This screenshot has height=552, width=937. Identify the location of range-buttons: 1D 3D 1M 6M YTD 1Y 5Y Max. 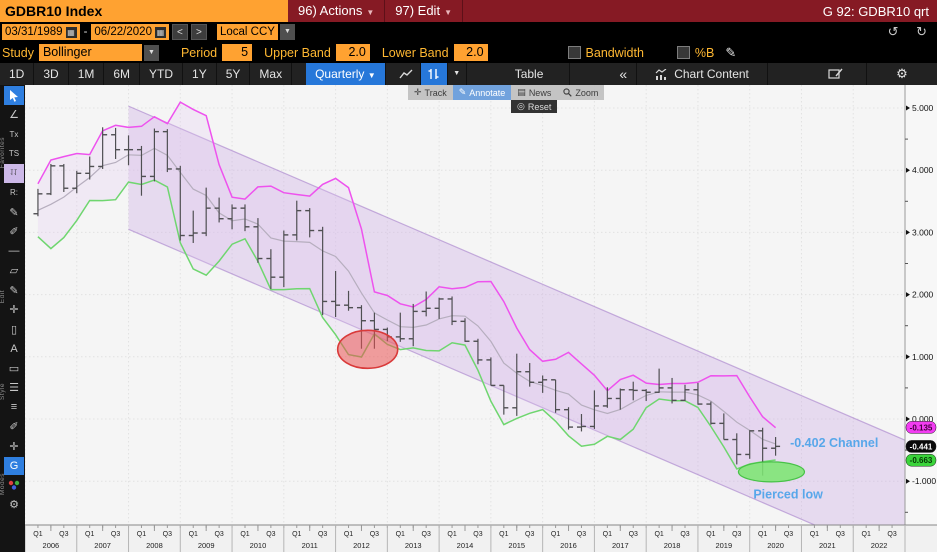
(146, 74).